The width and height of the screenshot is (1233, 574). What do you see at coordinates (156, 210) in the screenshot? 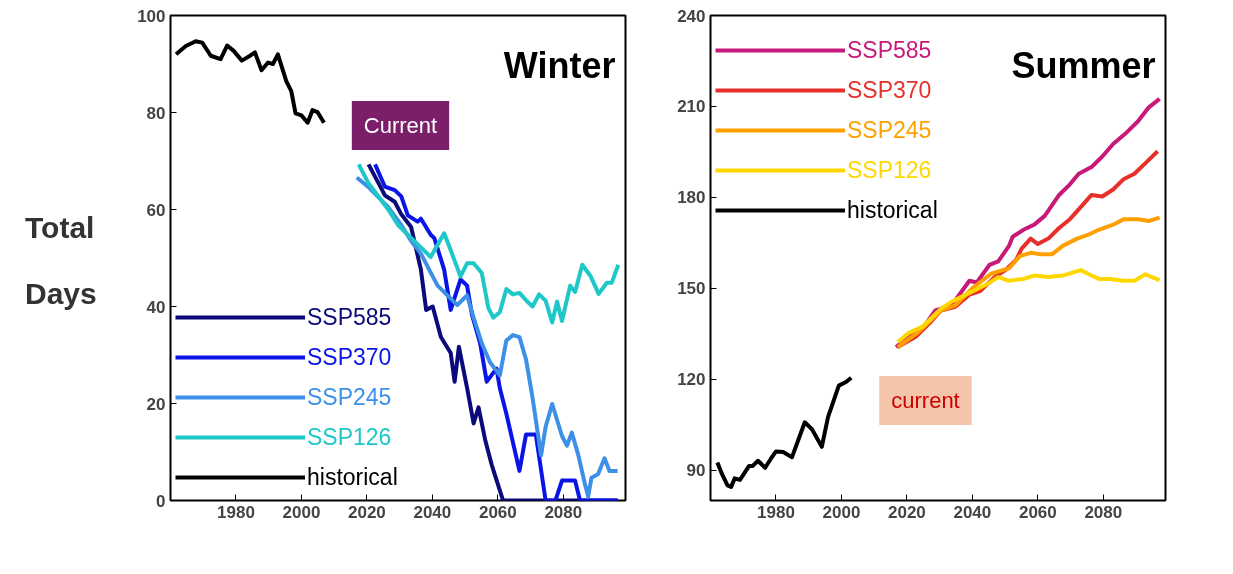
I see `y-tick-label: 60` at bounding box center [156, 210].